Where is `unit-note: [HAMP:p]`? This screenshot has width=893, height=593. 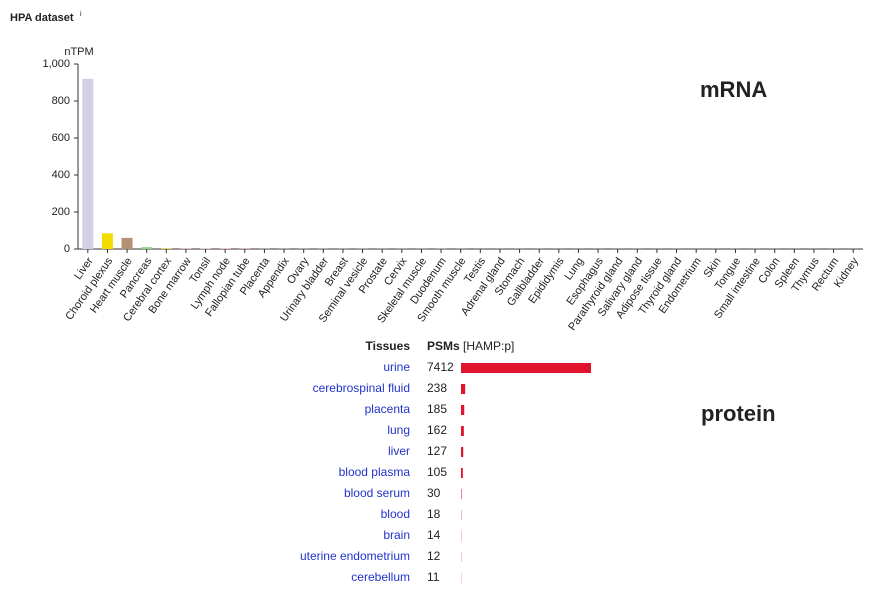 unit-note: [HAMP:p] is located at coordinates (488, 346).